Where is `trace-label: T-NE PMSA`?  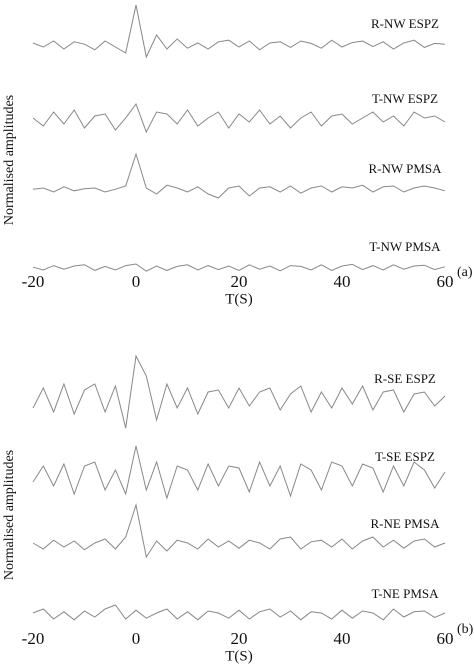
trace-label: T-NE PMSA is located at coordinates (405, 593).